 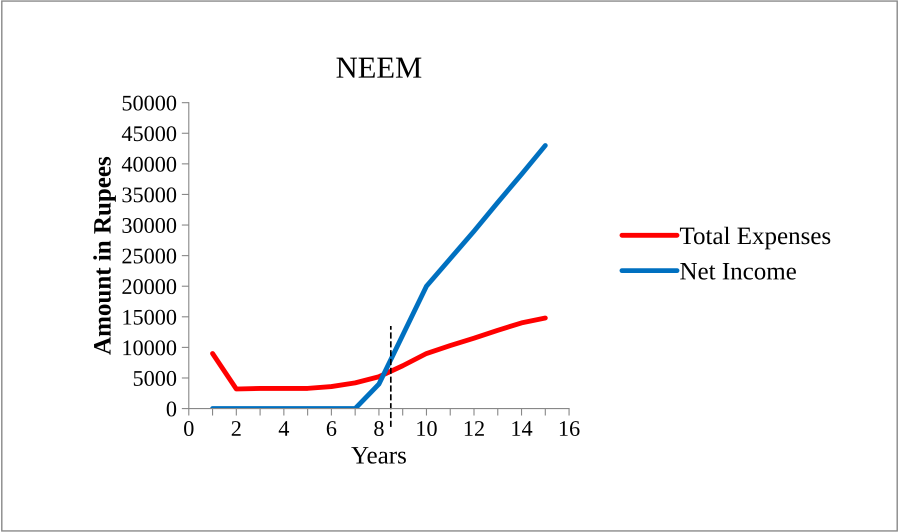 What do you see at coordinates (189, 428) in the screenshot?
I see `x-tick-label: 0` at bounding box center [189, 428].